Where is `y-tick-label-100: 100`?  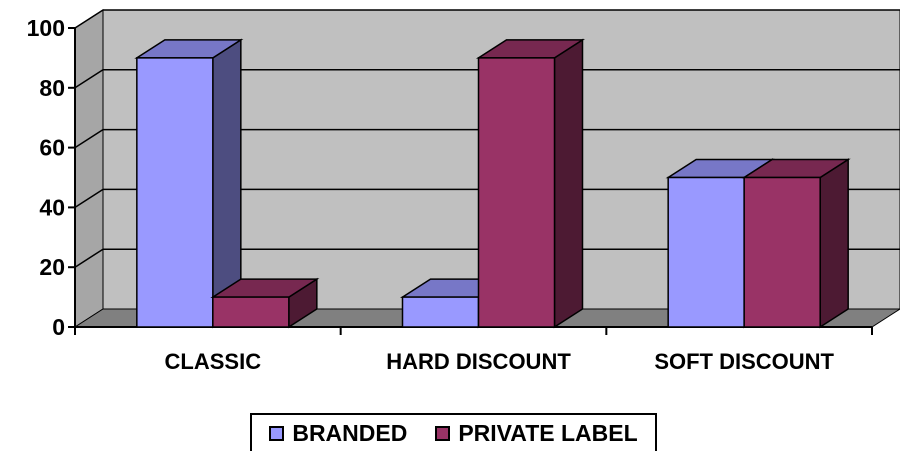 y-tick-label-100: 100 is located at coordinates (46, 28).